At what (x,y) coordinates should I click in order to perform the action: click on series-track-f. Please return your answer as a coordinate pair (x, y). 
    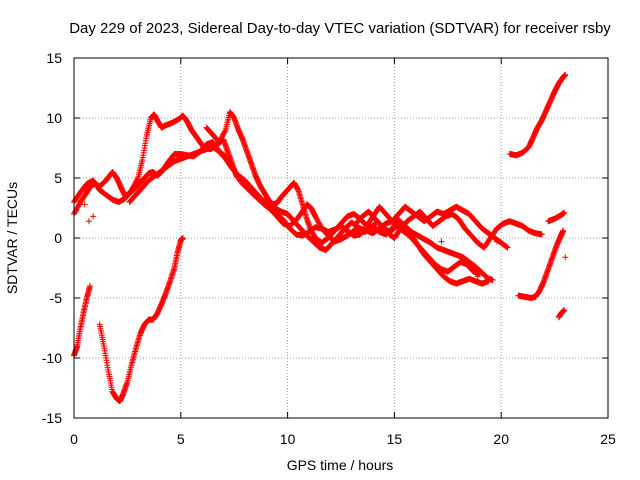
    Looking at the image, I should click on (357, 180).